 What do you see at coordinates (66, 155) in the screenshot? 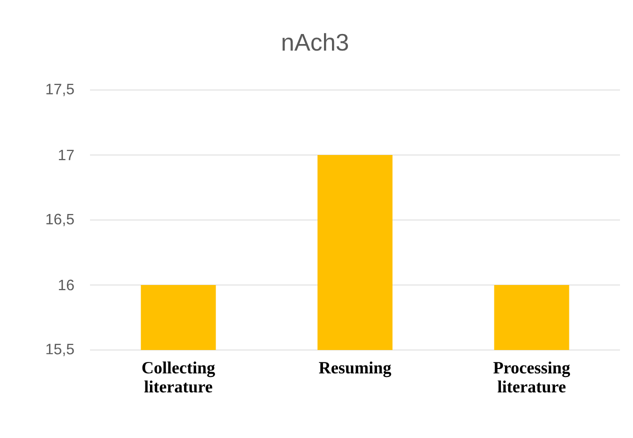
I see `y-tick-label: 17` at bounding box center [66, 155].